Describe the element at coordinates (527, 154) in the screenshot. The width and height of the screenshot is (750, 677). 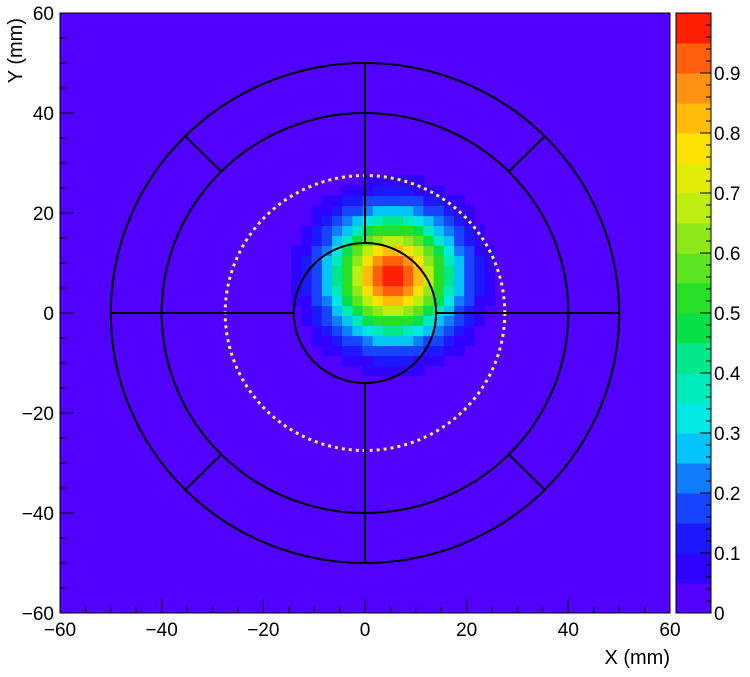
I see `diagonal-segment-line` at that location.